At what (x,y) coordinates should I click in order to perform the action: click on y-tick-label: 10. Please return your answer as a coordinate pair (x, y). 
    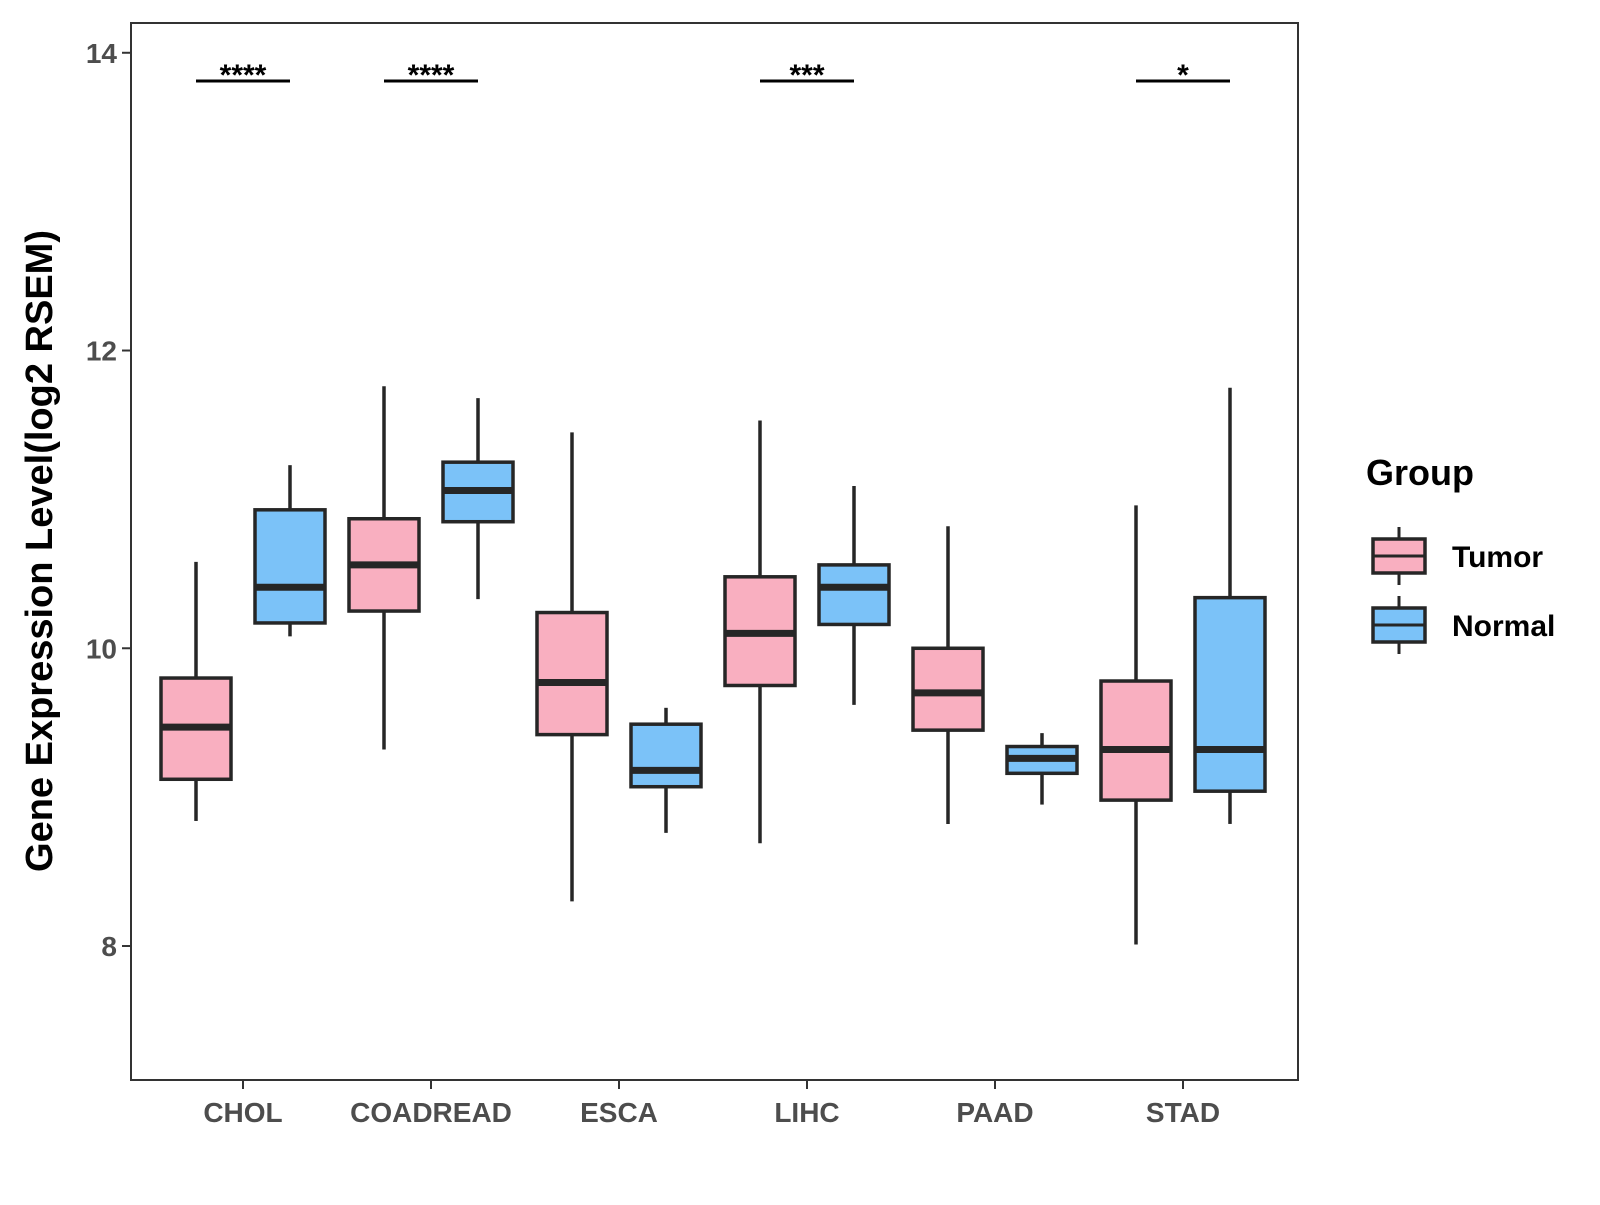
    Looking at the image, I should click on (101, 648).